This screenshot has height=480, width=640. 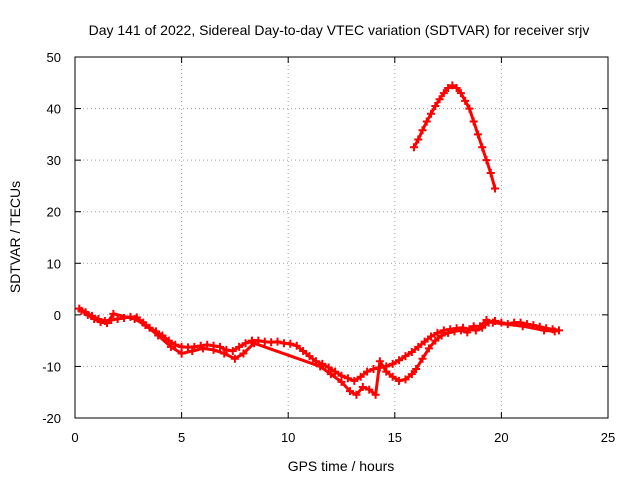 What do you see at coordinates (51, 366) in the screenshot?
I see `y-tick-label: -10` at bounding box center [51, 366].